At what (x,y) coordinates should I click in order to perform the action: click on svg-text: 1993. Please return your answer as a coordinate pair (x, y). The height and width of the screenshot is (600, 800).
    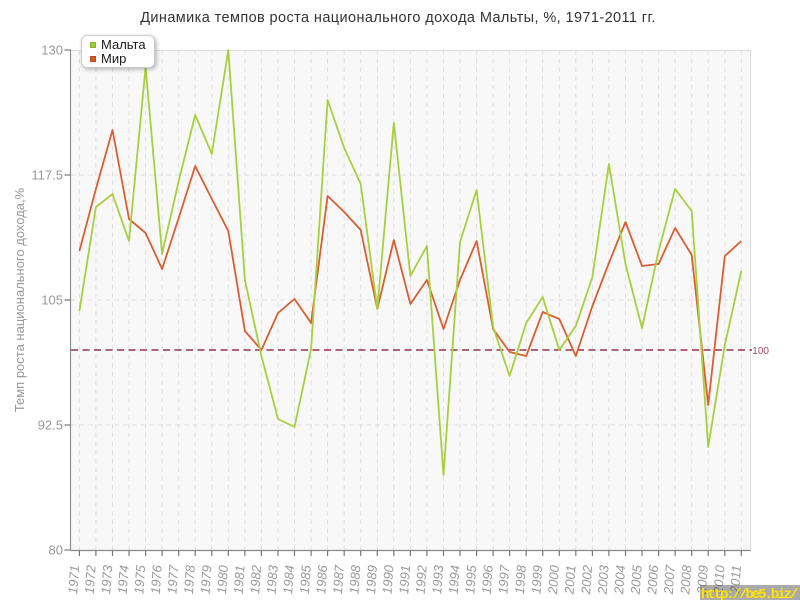
    Looking at the image, I should click on (437, 579).